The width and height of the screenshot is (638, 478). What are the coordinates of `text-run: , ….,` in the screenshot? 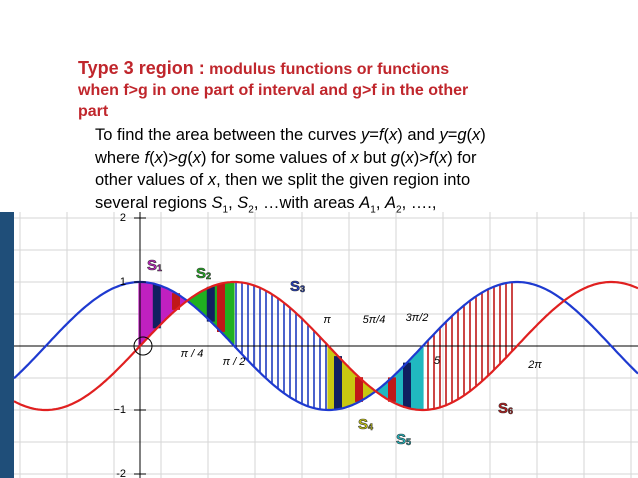 It's located at (419, 202).